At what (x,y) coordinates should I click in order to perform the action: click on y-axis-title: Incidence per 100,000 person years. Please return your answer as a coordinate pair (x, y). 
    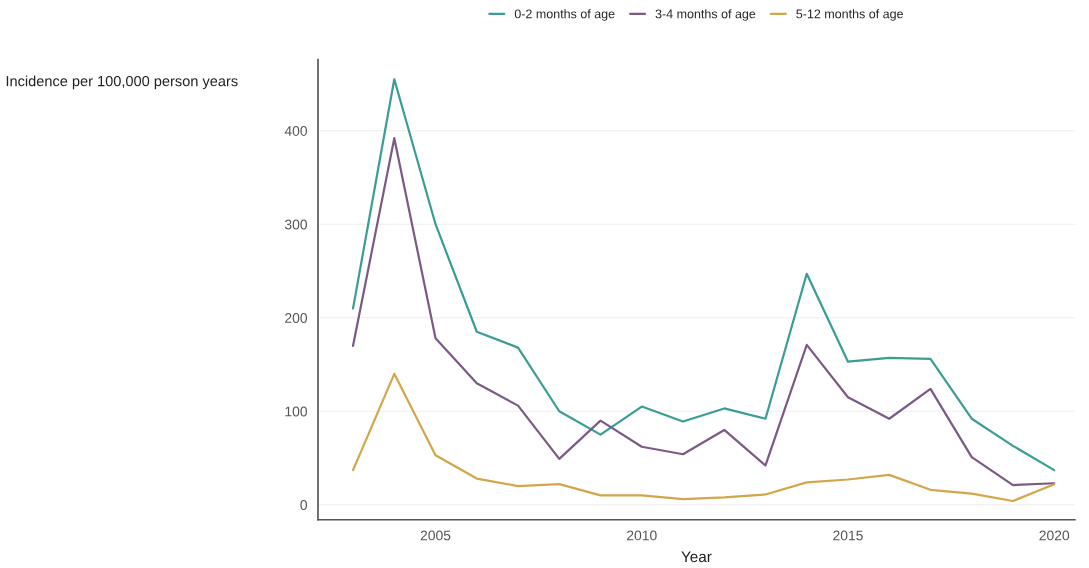
    Looking at the image, I should click on (122, 82).